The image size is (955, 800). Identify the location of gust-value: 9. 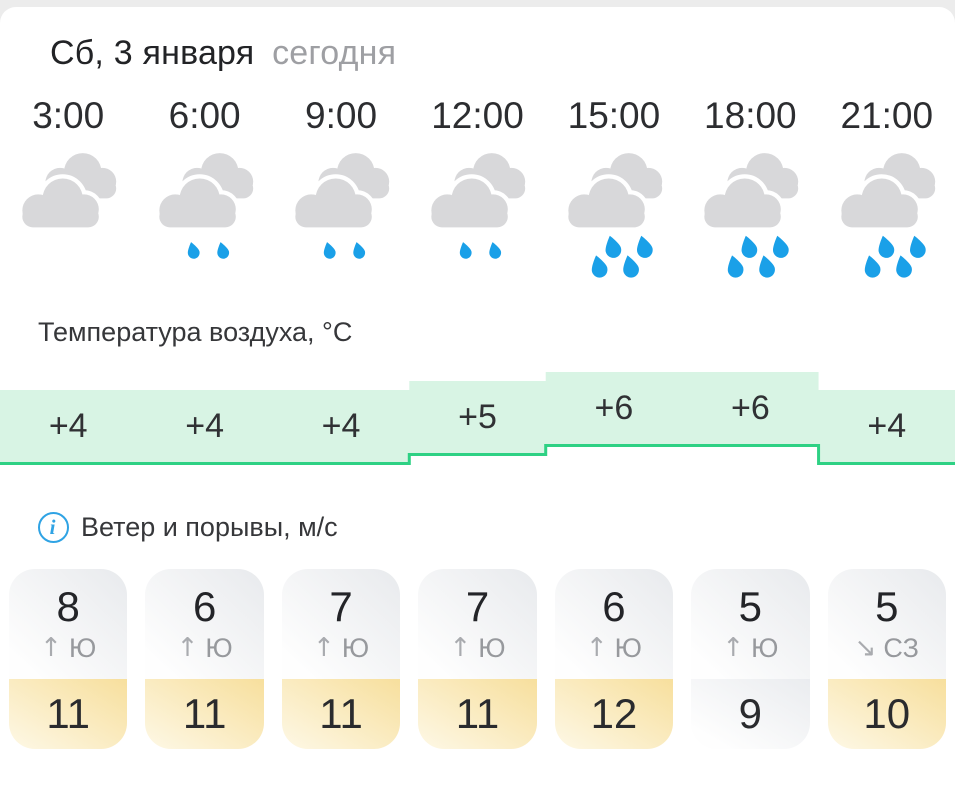
(750, 713).